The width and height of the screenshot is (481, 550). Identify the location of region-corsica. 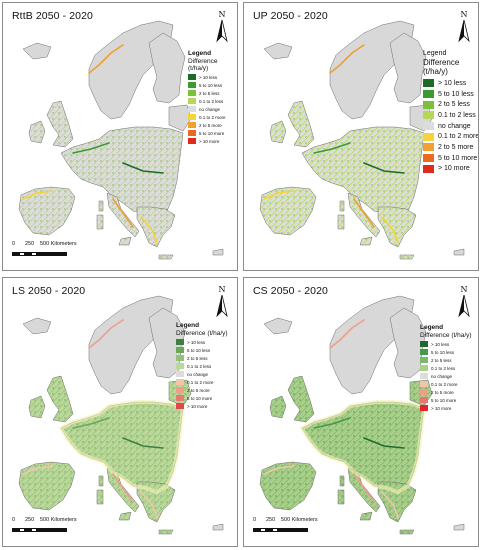
(101, 206).